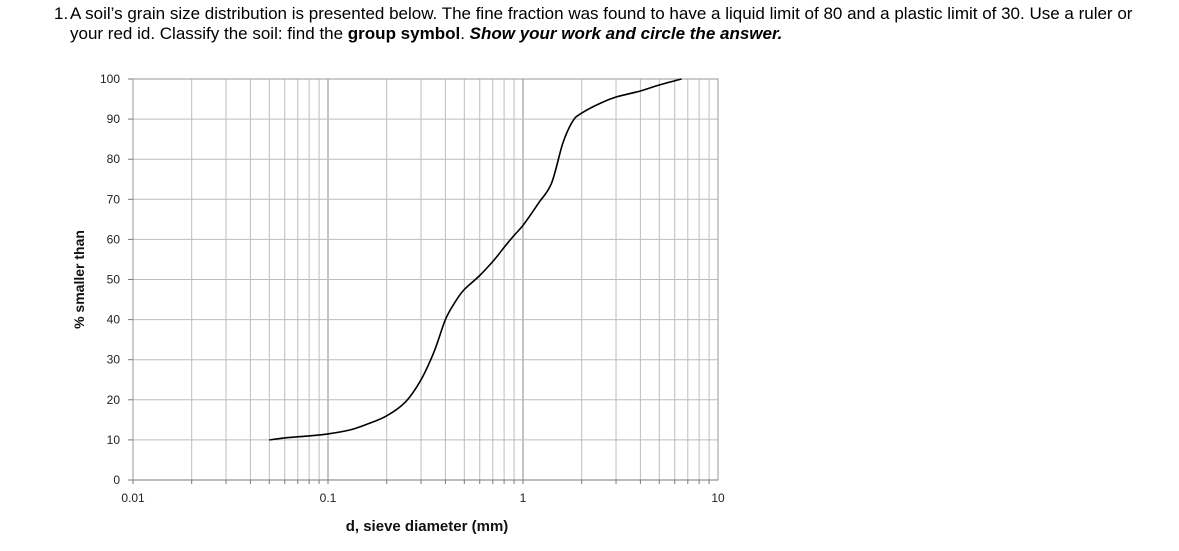 The image size is (1179, 551). I want to click on group-symbol-phrase: group symbol, so click(404, 33).